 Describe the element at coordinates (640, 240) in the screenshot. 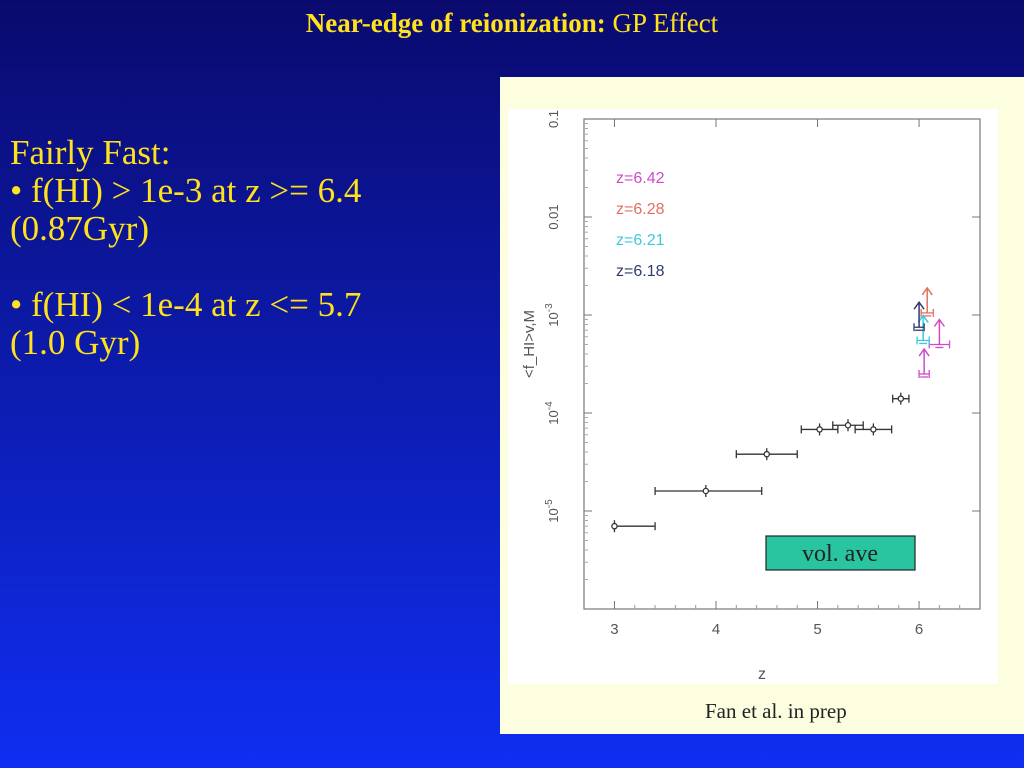

I see `legend-entry: z=6.21` at that location.